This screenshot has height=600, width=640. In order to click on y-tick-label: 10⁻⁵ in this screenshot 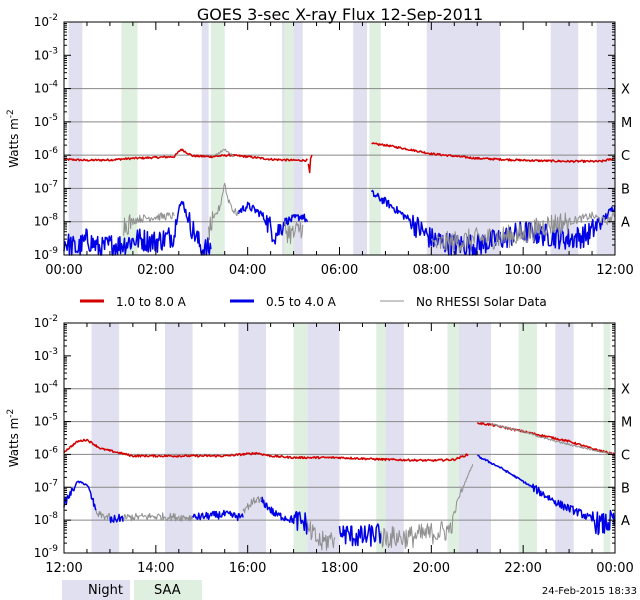, I will do `click(46, 421)`.